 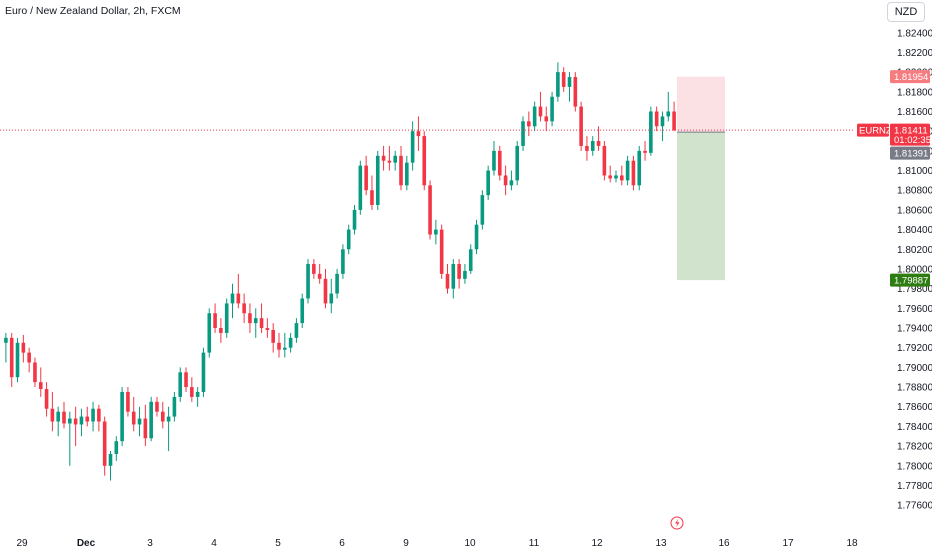 What do you see at coordinates (914, 309) in the screenshot?
I see `y-tick-label: 1.79600` at bounding box center [914, 309].